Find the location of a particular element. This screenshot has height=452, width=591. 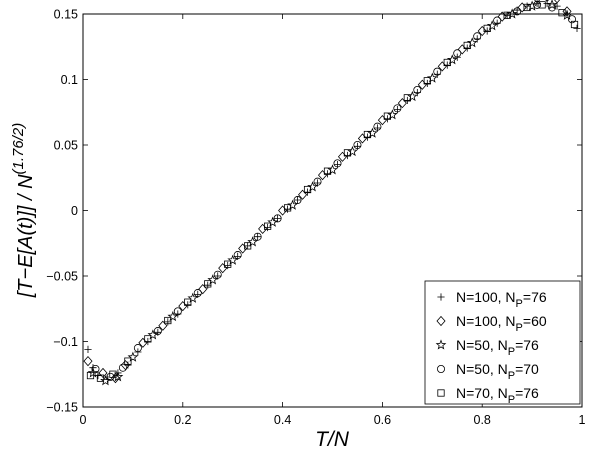

legend-box is located at coordinates (502, 342).